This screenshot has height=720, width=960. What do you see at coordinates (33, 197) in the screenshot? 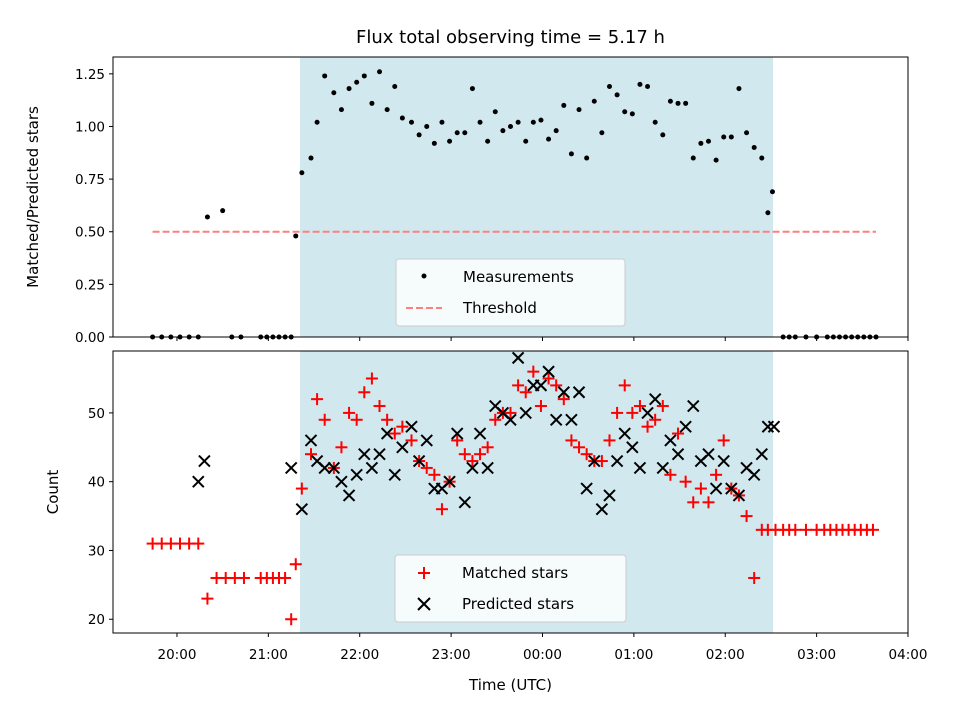
I see `y-axis-label-top: Matched/Predicted stars` at bounding box center [33, 197].